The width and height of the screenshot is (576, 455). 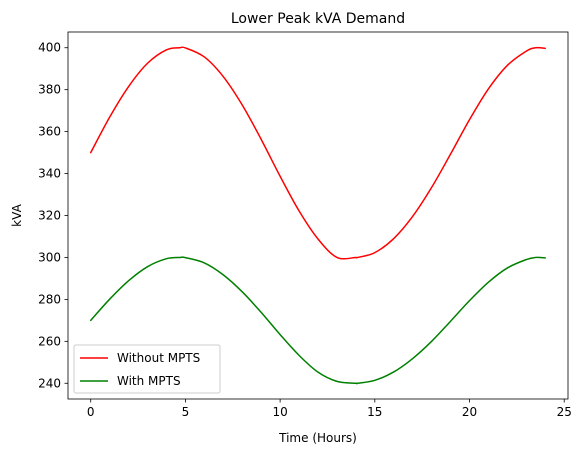 I want to click on x-axis-label: Time (Hours), so click(x=317, y=438).